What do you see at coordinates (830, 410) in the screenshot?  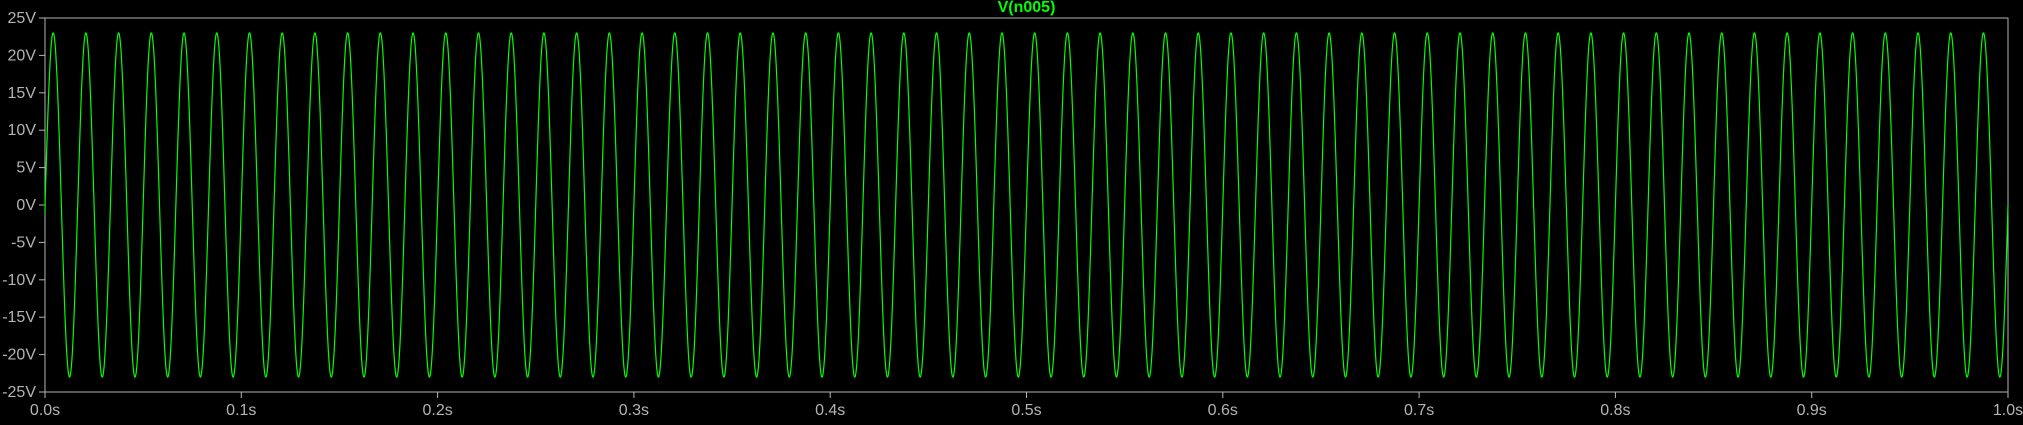 I see `x-tick-label: 0.4s` at bounding box center [830, 410].